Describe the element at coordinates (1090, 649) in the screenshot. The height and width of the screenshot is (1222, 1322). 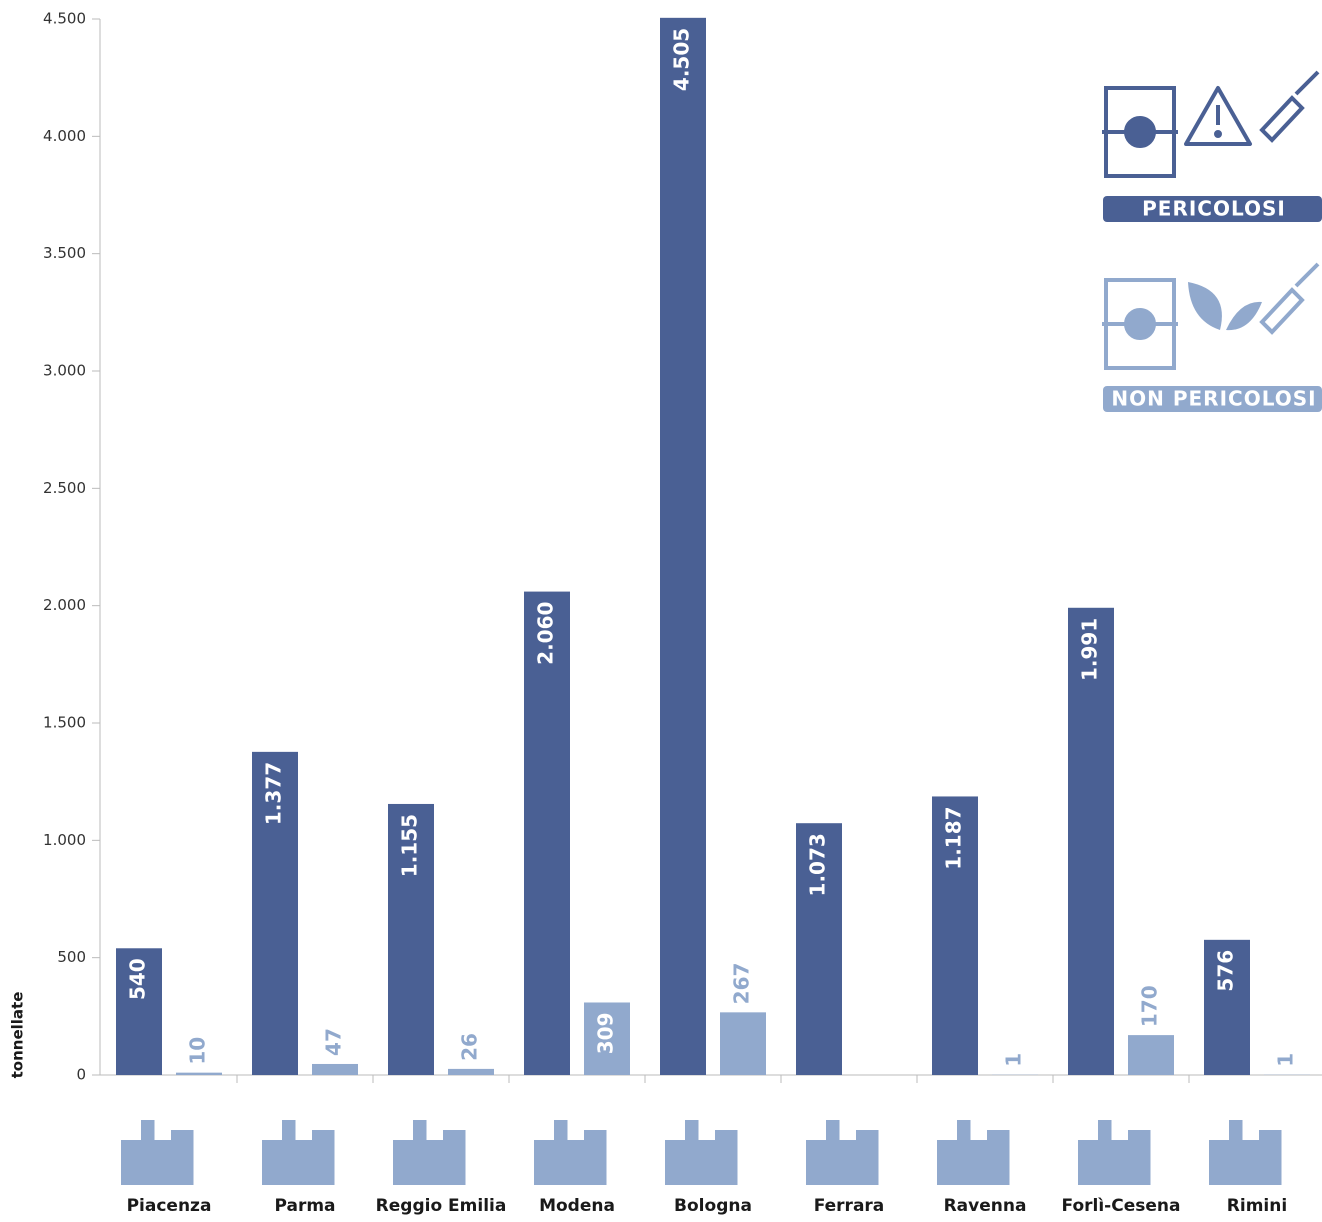
I see `data-label: 1.991` at that location.